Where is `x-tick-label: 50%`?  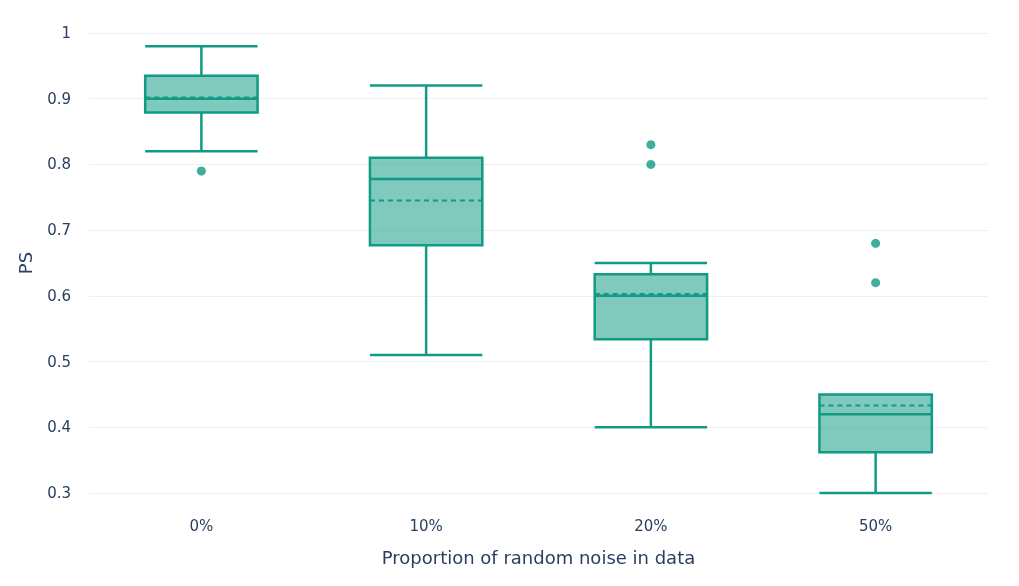 x-tick-label: 50% is located at coordinates (875, 525).